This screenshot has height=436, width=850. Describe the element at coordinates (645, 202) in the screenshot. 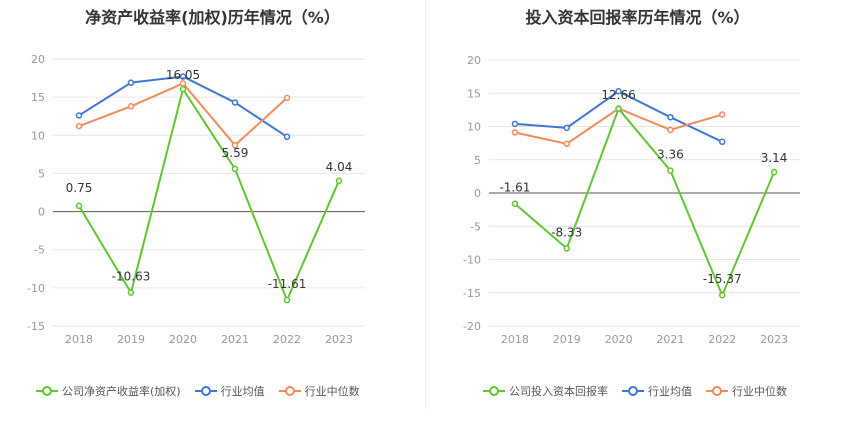

I see `series-line` at that location.